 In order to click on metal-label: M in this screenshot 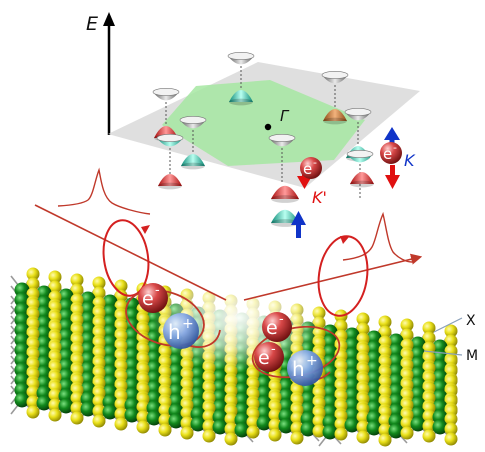, I will do `click(472, 356)`.